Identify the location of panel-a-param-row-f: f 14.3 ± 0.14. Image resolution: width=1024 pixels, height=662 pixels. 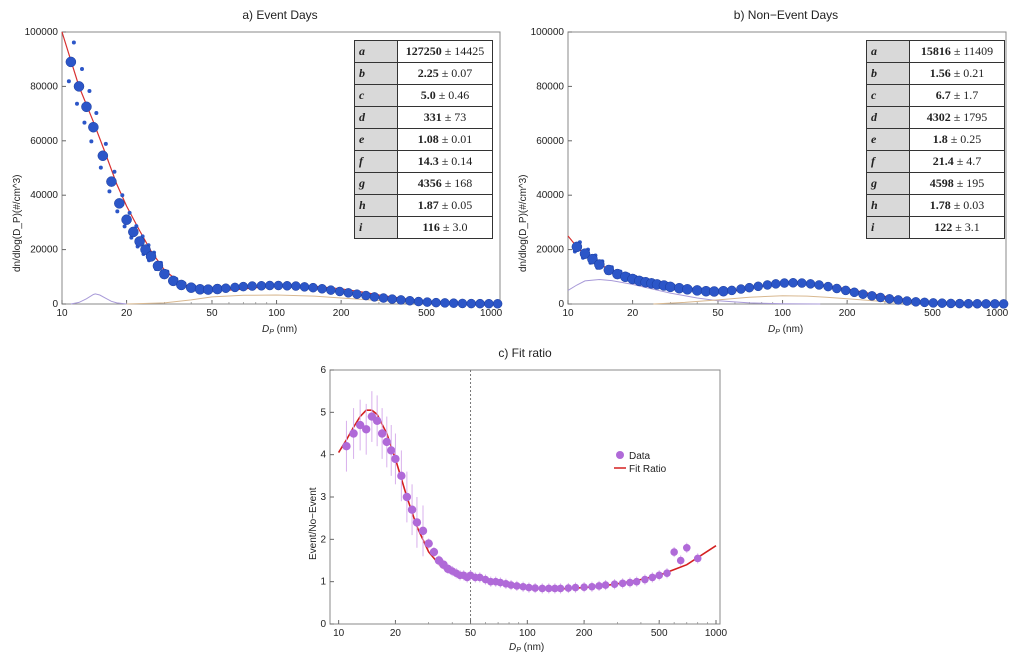
(423, 161).